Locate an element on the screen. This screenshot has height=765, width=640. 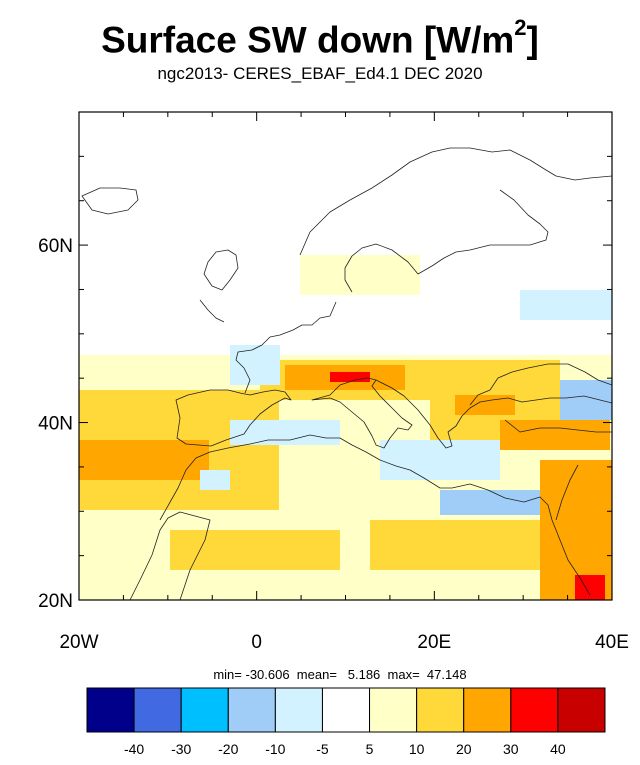
colorbar: -40 -30 -20 -10 -5 5 10 20 30 40 is located at coordinates (346, 722).